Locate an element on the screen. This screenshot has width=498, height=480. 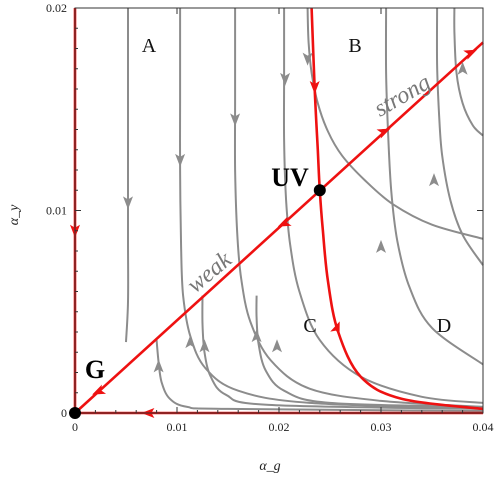
region-label-c: C is located at coordinates (309, 326).